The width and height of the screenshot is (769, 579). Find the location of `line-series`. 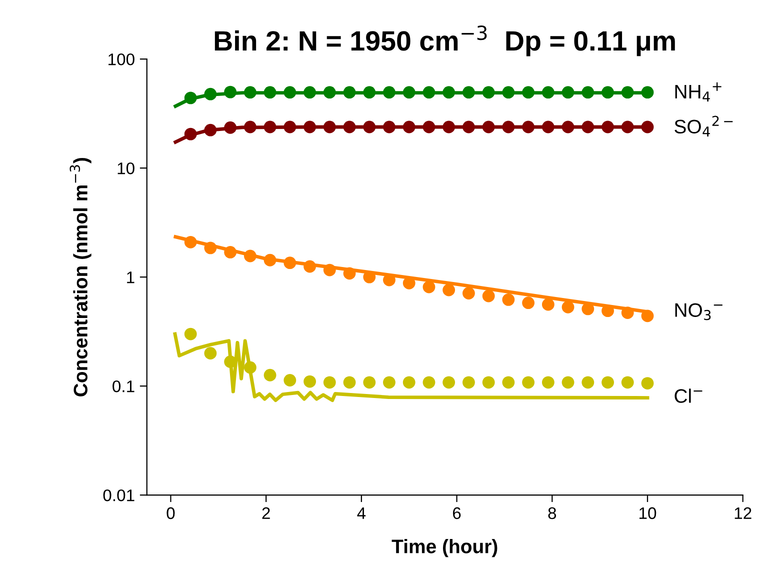

line-series is located at coordinates (411, 367).